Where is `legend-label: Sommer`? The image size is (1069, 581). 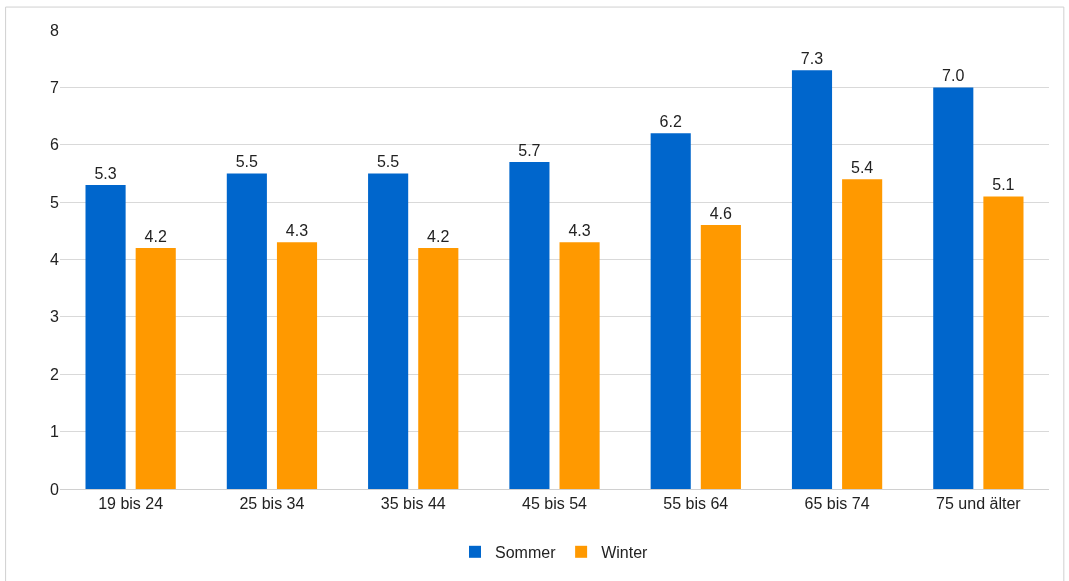 legend-label: Sommer is located at coordinates (526, 553).